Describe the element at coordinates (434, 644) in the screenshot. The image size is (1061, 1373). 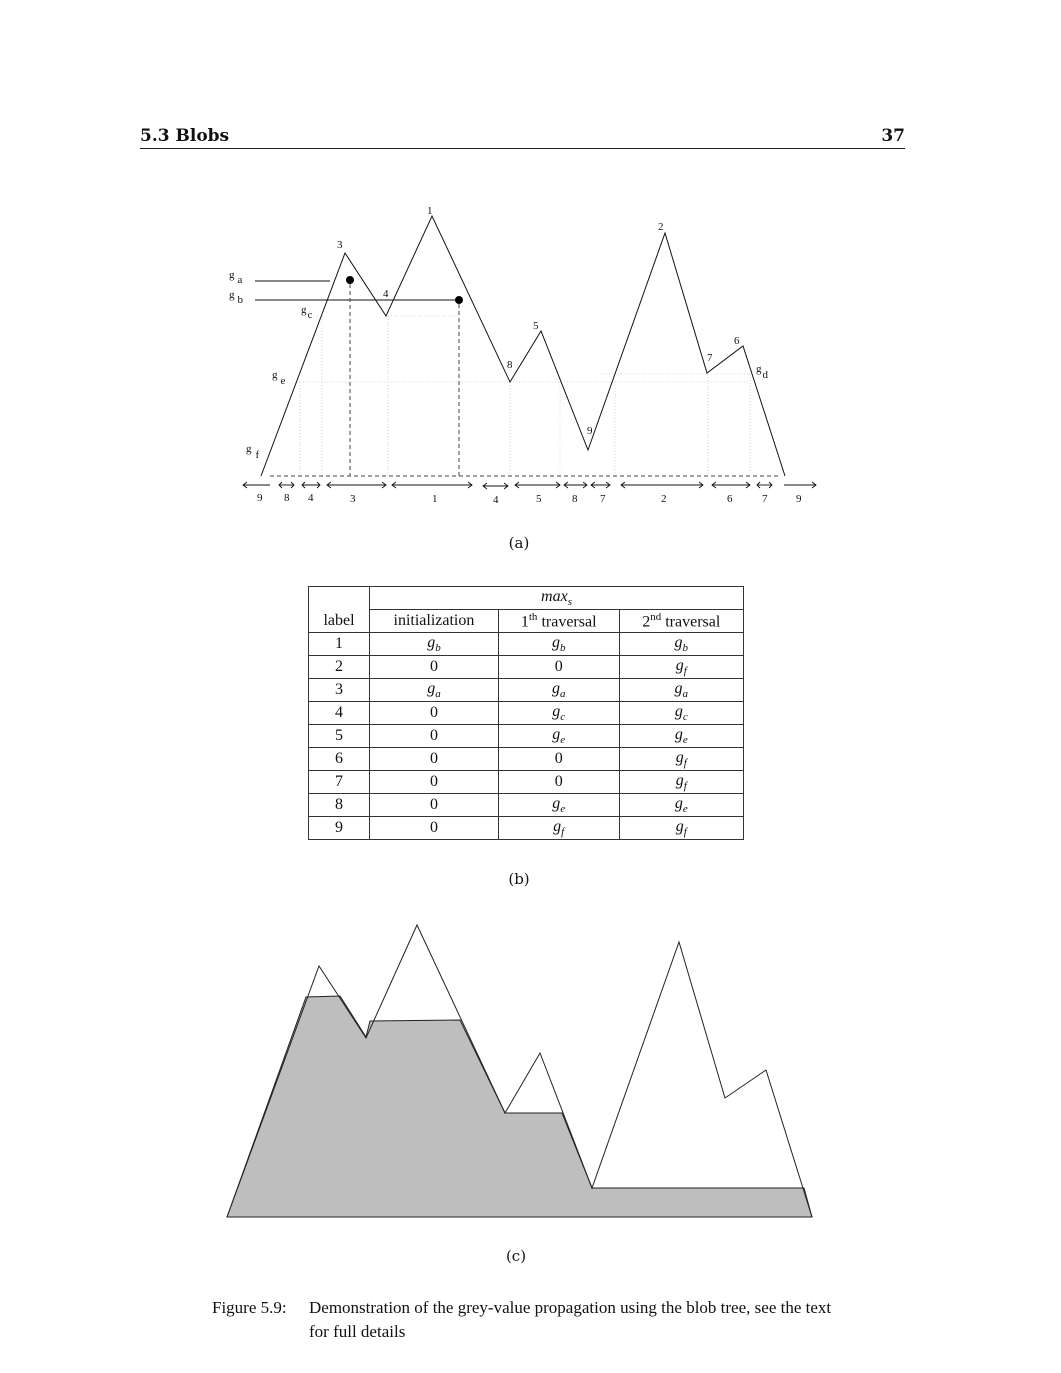
I see `table-cell-init: gb` at that location.